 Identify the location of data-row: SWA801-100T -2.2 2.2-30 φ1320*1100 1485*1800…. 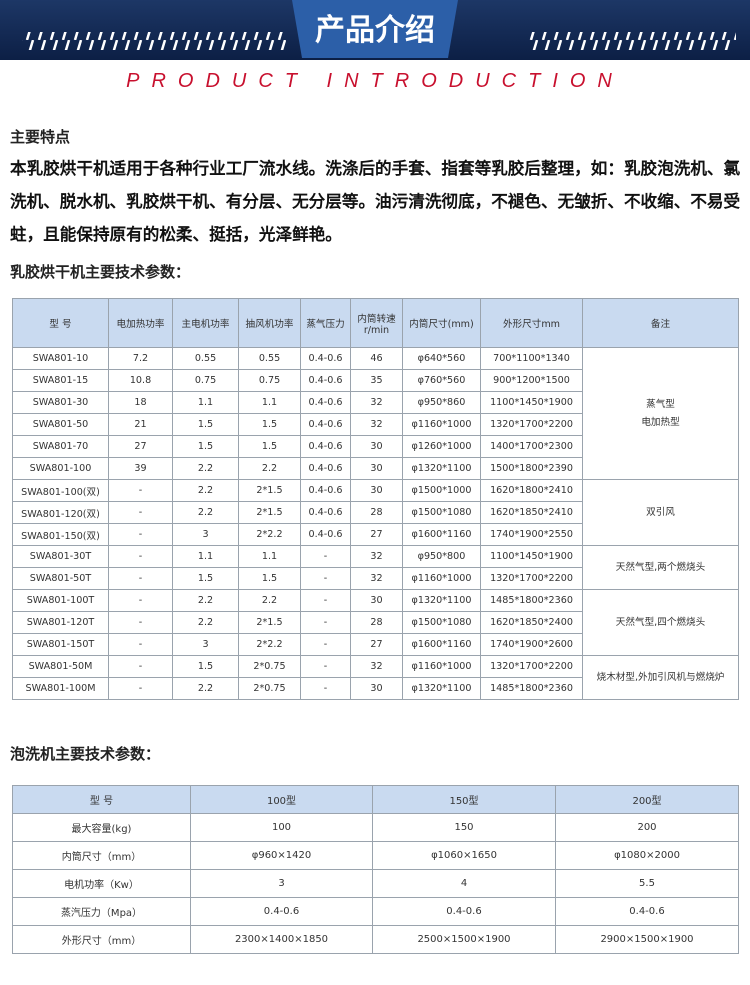
(375, 622).